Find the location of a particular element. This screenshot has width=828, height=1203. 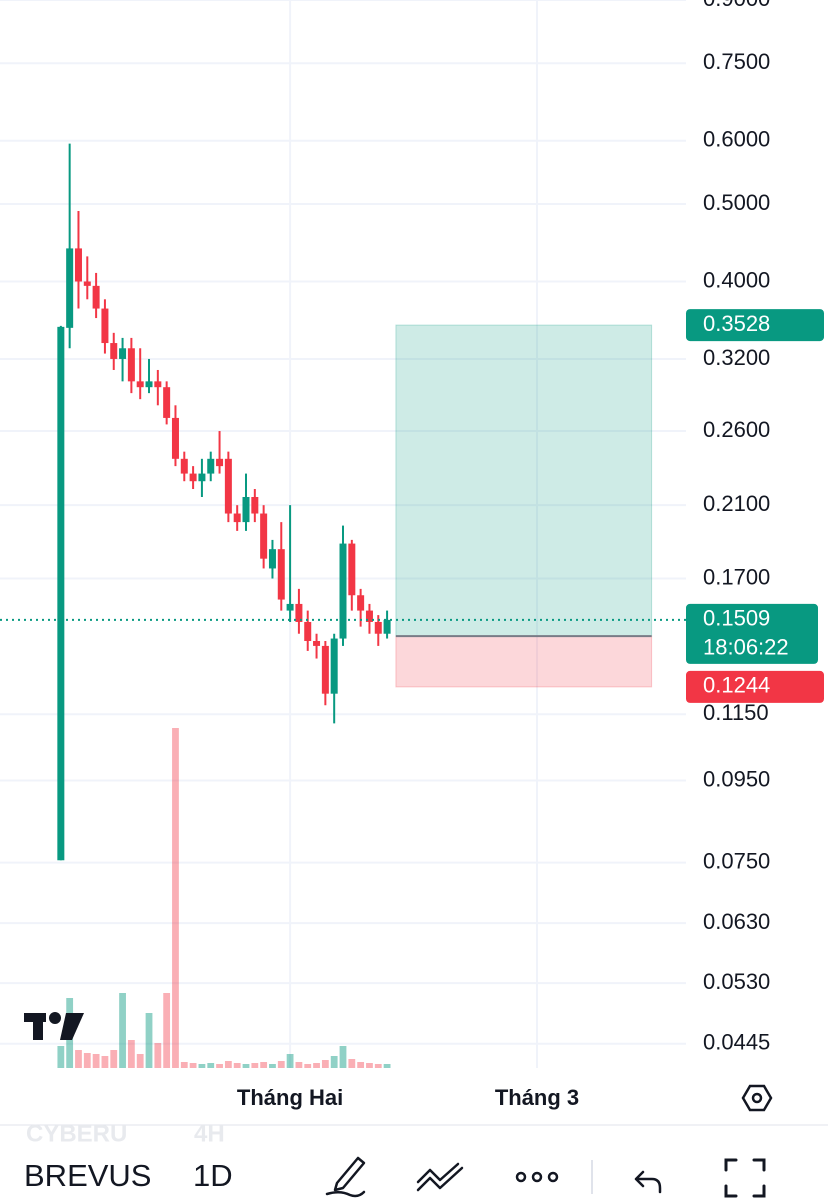

y-tick-label: 0.0630 is located at coordinates (736, 921).